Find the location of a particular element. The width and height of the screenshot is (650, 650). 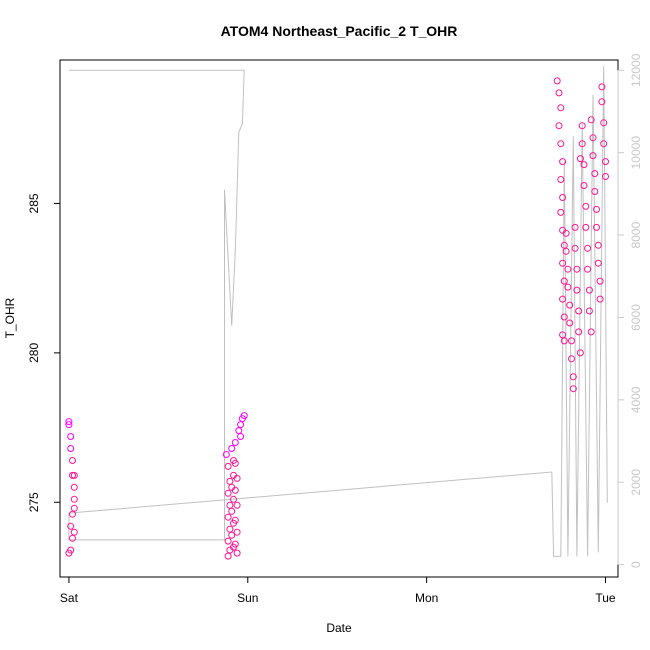

chart-title: ATOM4 Northeast_Pacific_2 T_OHR is located at coordinates (339, 31).